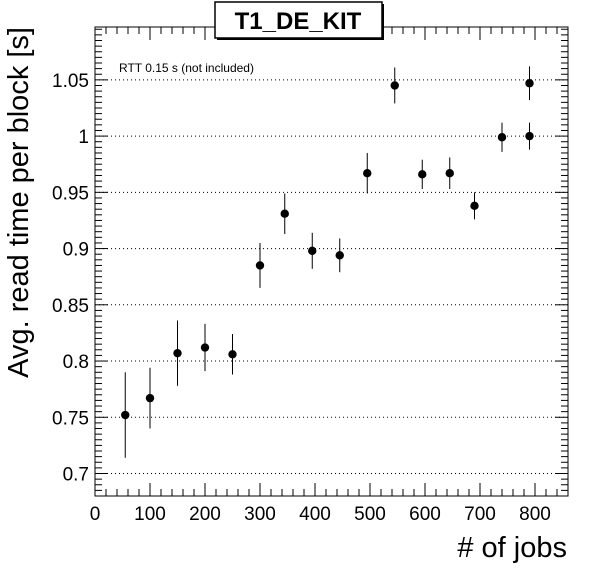 Image resolution: width=596 pixels, height=572 pixels. Describe the element at coordinates (95, 514) in the screenshot. I see `x-tick-label: 0` at that location.